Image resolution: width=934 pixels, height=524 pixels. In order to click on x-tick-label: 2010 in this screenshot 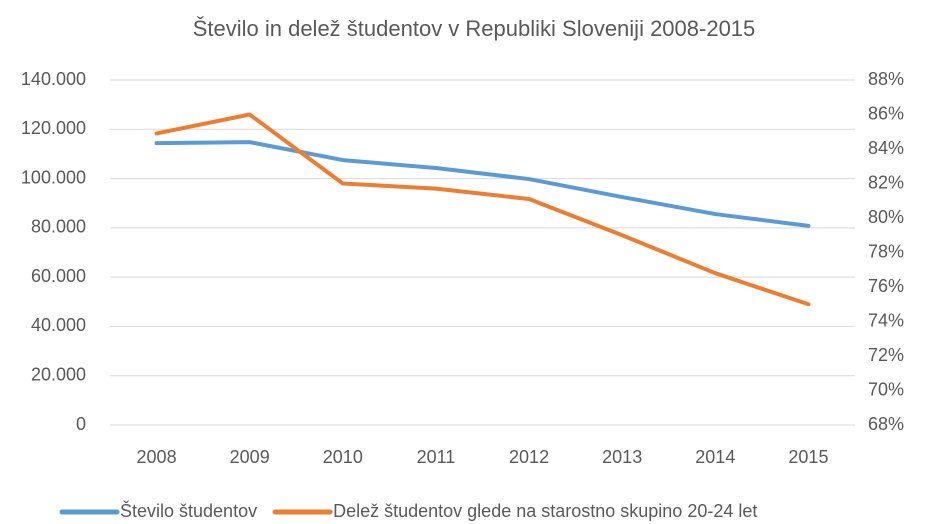, I will do `click(343, 457)`.